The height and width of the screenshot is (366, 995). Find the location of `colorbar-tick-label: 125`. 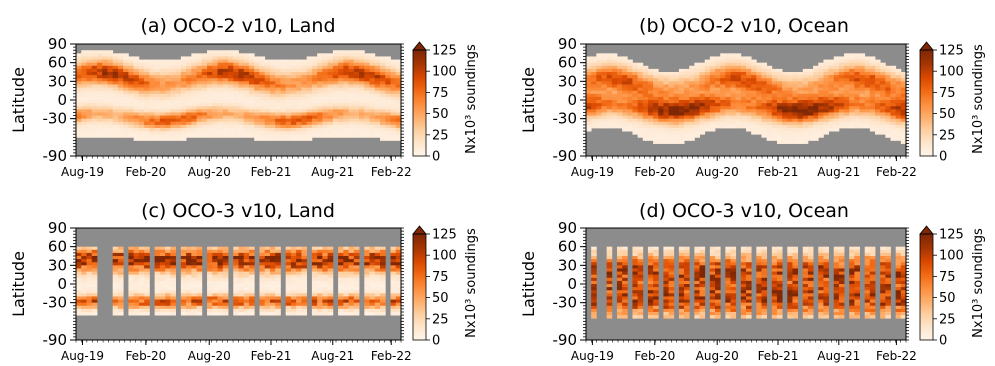

colorbar-tick-label: 125 is located at coordinates (444, 51).